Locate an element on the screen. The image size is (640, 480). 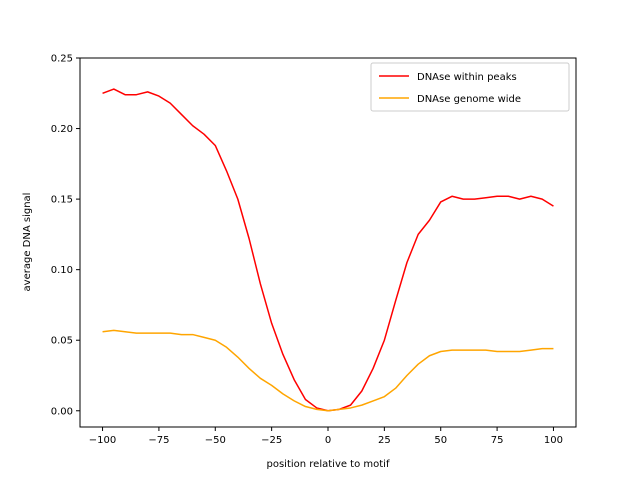
x-tick-label: −50 is located at coordinates (215, 440).